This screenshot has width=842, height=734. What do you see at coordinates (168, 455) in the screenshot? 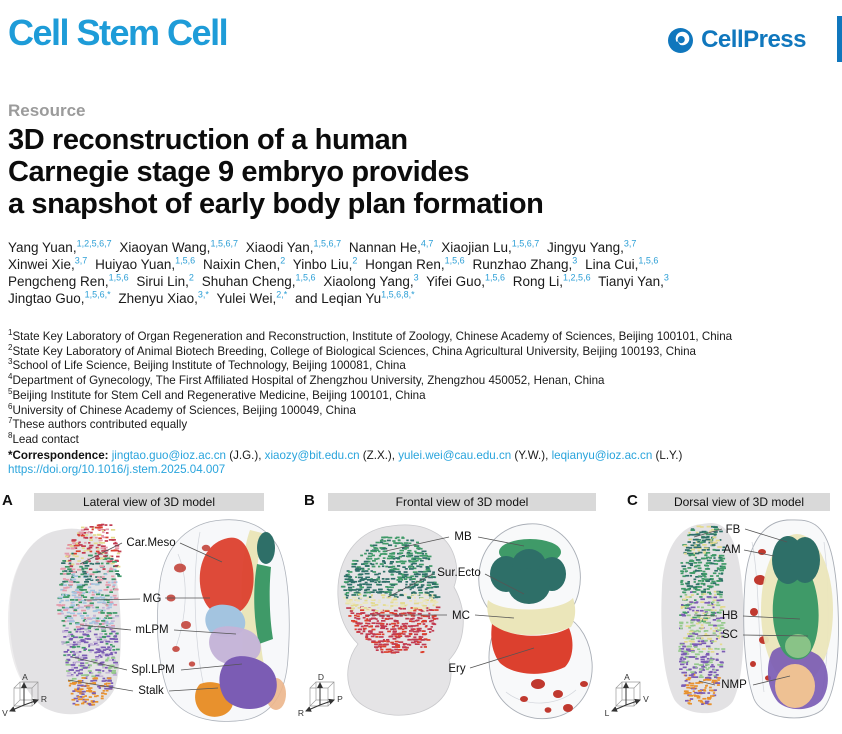
I see `correspondence-email: jingtao.guo@ioz.ac.cn` at bounding box center [168, 455].